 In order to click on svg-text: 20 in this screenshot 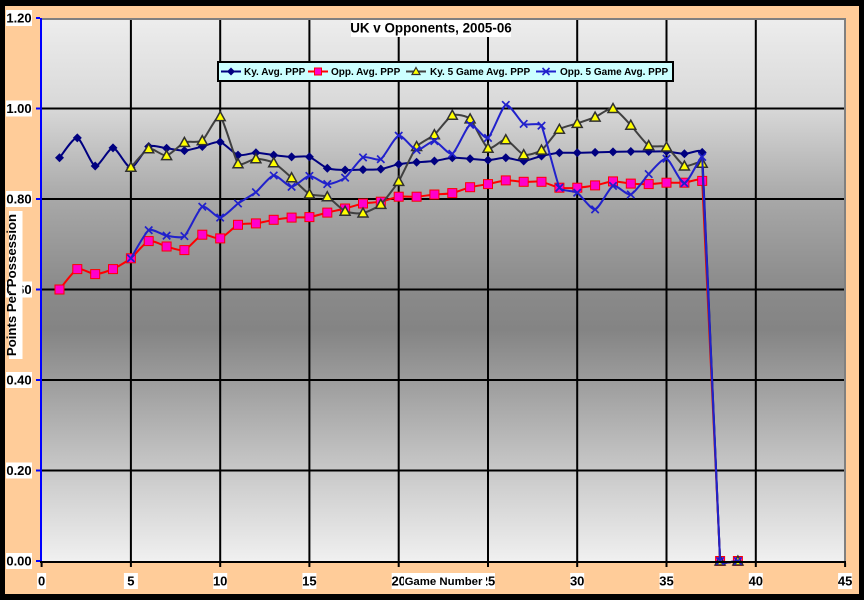, I will do `click(398, 581)`.